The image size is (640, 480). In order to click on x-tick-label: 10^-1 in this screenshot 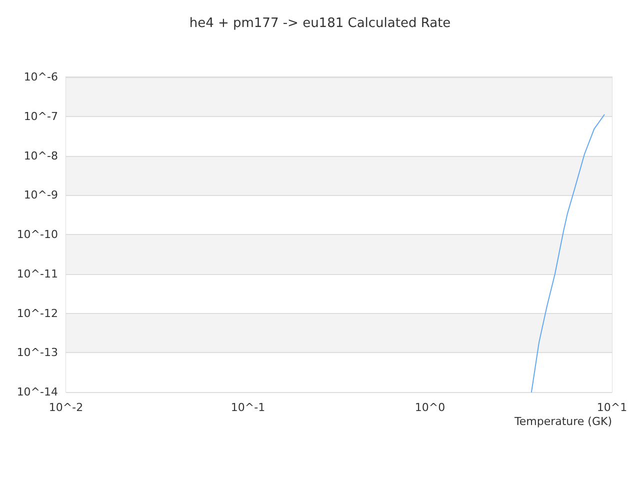, I will do `click(248, 407)`.